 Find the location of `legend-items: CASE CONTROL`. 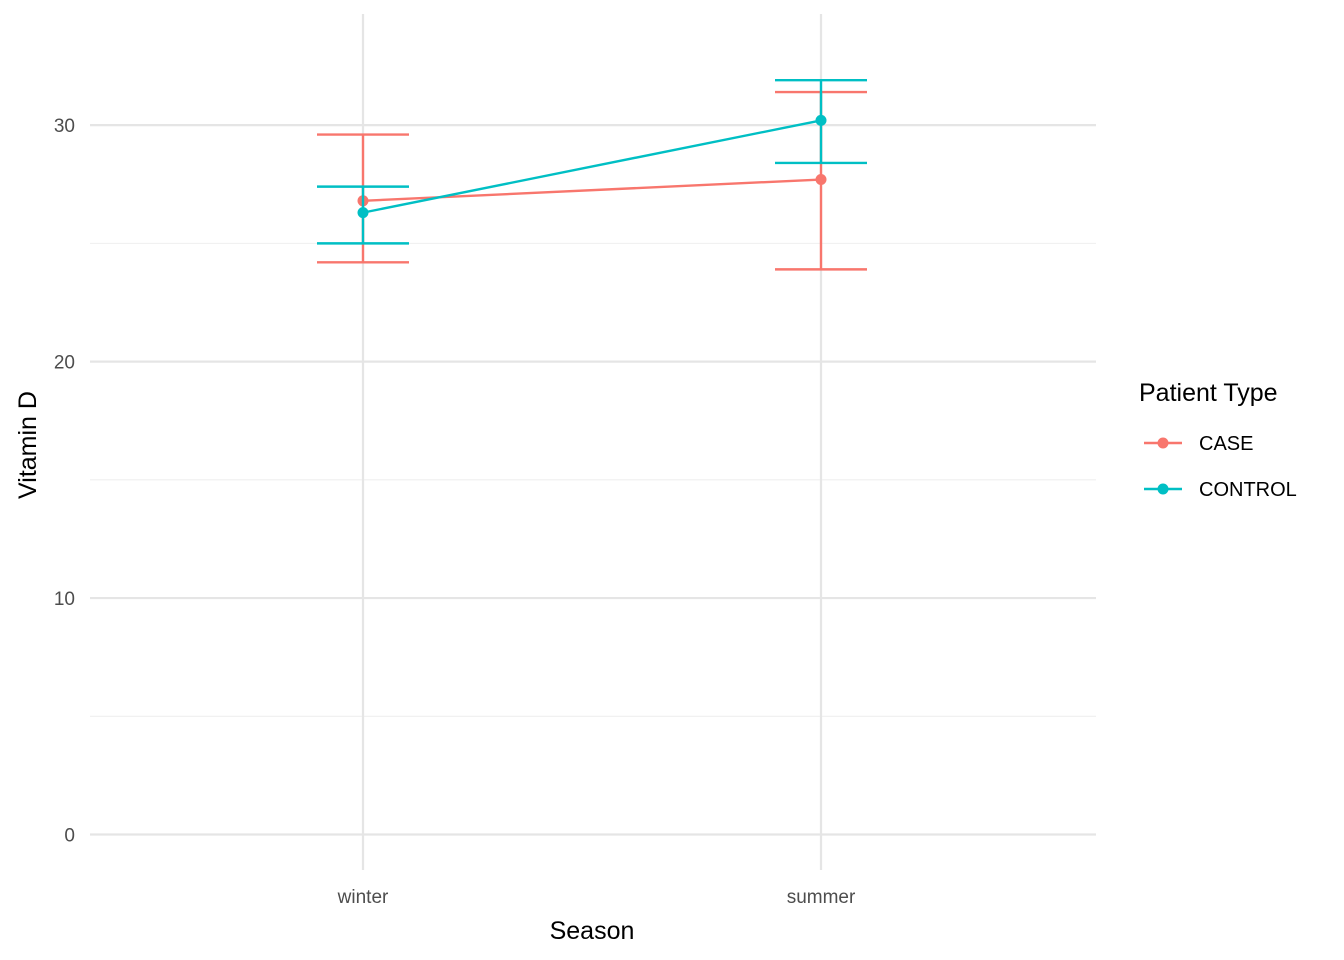

legend-items: CASE CONTROL is located at coordinates (1220, 467).